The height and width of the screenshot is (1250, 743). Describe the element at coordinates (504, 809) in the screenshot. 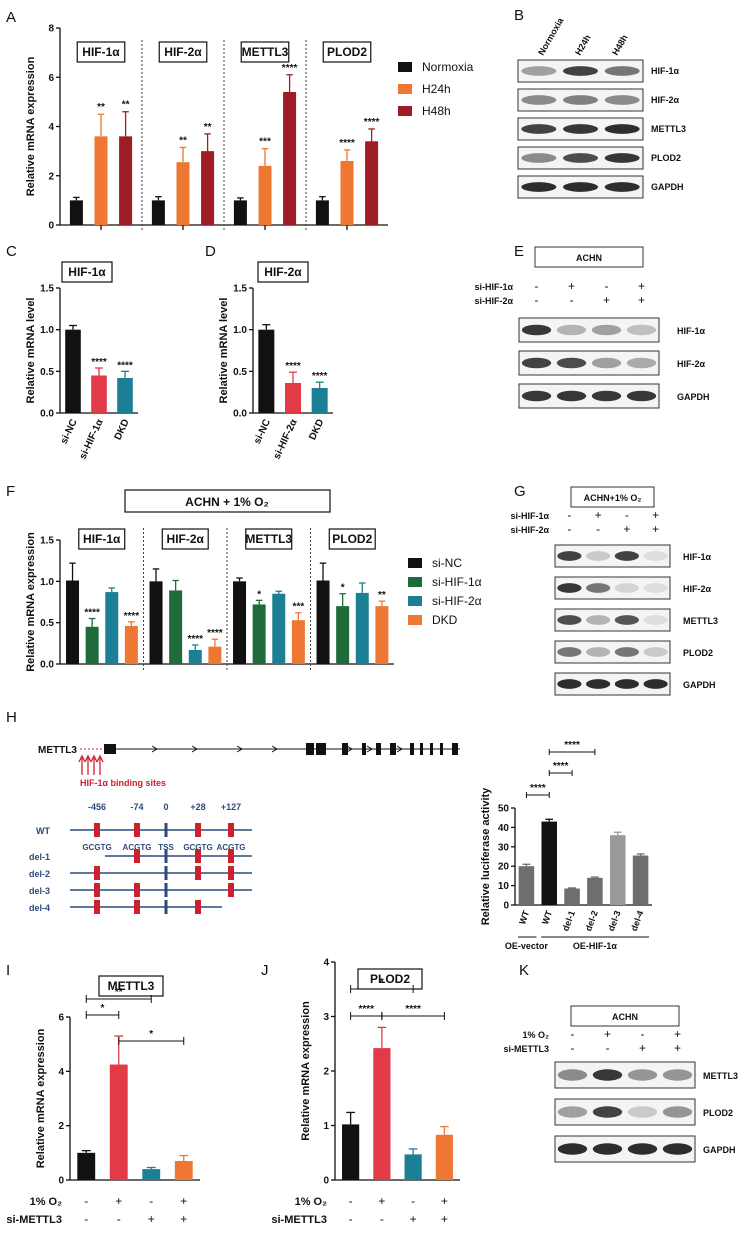

I see `panel-h-y-tick-label: 50` at that location.